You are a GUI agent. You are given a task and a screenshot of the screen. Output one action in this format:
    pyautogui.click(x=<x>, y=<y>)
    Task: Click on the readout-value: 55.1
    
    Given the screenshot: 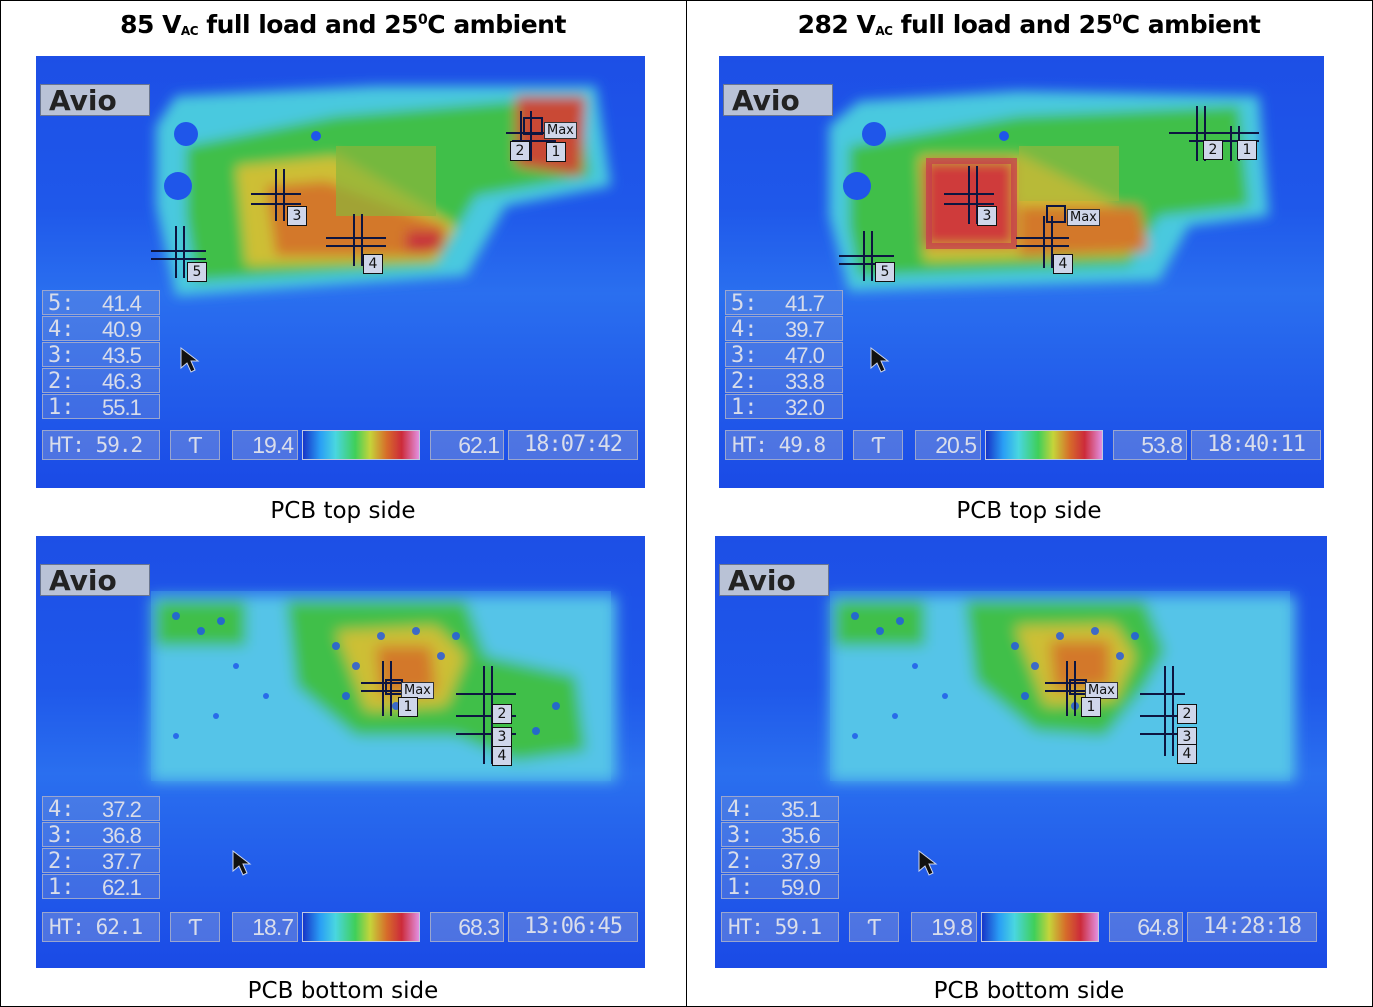 What is the action you would take?
    pyautogui.click(x=122, y=407)
    